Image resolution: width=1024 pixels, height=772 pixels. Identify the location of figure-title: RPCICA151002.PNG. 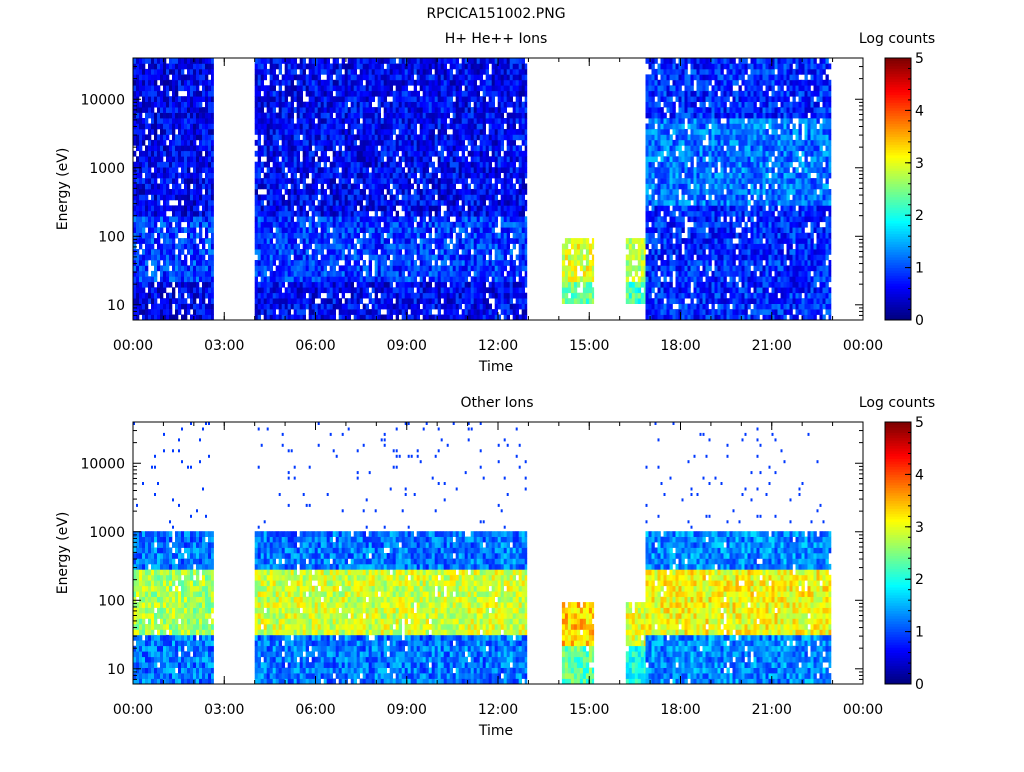
(495, 14).